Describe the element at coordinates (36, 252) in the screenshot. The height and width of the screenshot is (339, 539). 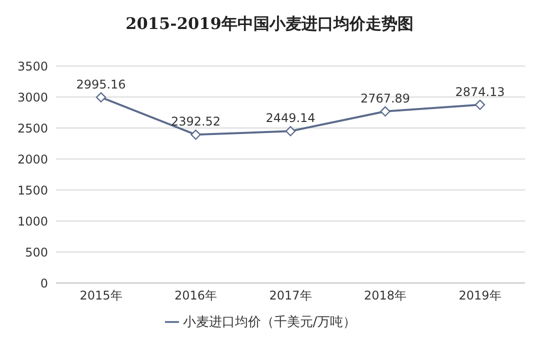
I see `y-tick-label: 500` at that location.